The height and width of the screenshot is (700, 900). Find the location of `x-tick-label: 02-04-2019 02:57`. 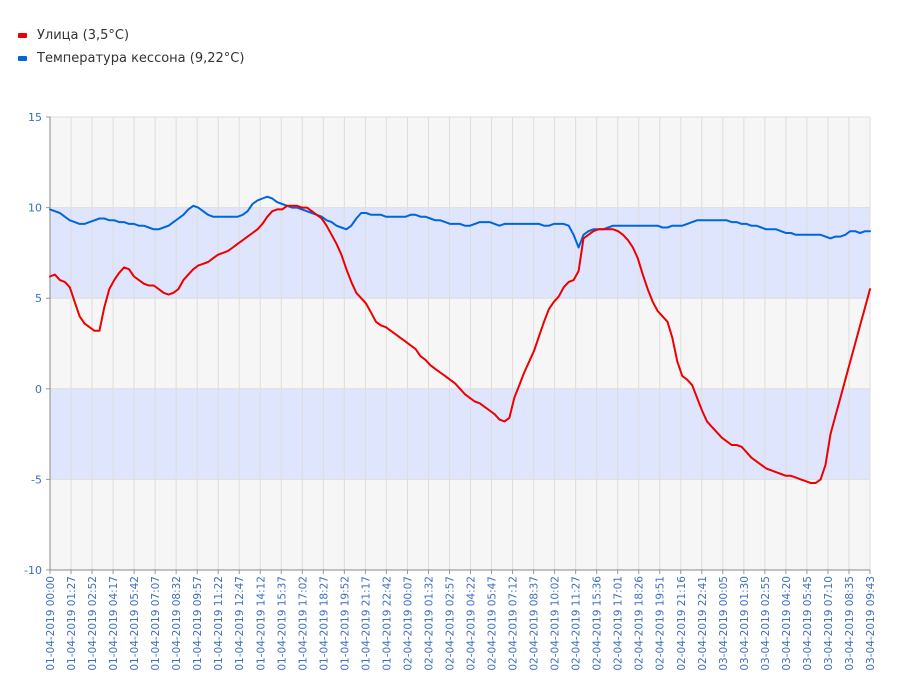

x-tick-label: 02-04-2019 02:57 is located at coordinates (450, 623).